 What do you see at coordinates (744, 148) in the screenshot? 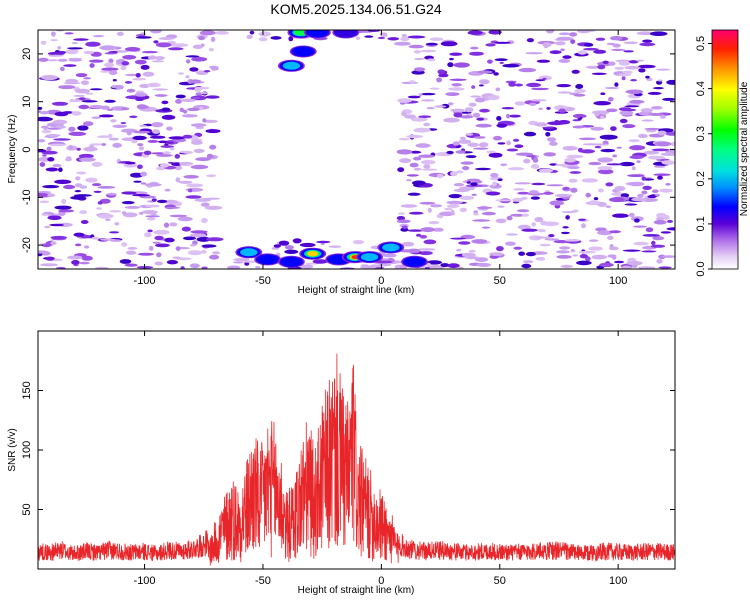
I see `colorbar-label: Normalized spectral amplitude` at bounding box center [744, 148].